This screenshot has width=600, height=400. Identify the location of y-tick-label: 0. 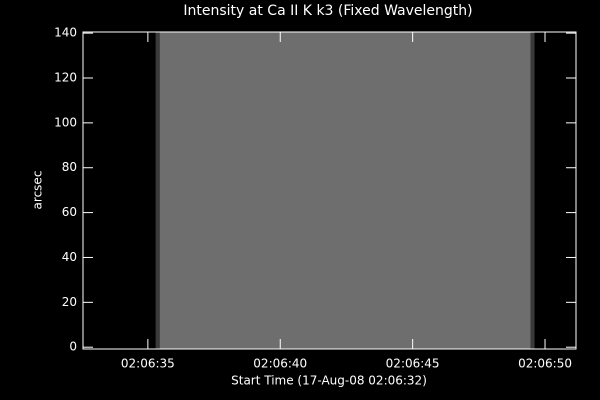
(73, 347).